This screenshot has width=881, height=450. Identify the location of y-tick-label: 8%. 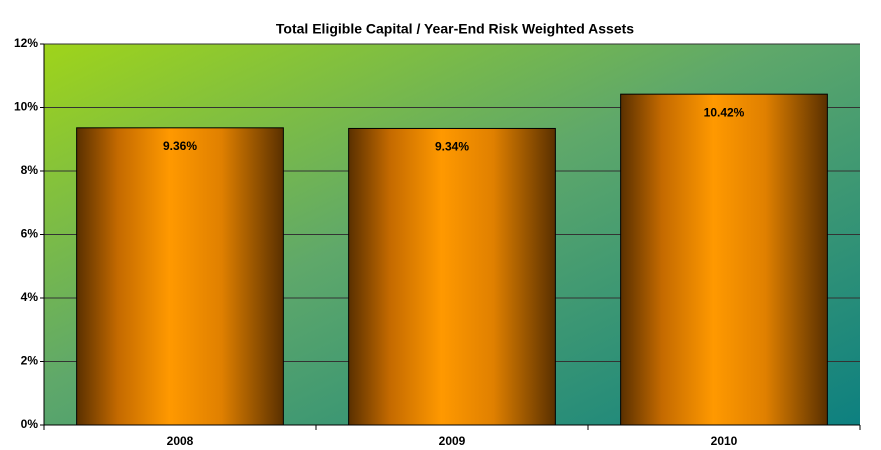
(30, 170).